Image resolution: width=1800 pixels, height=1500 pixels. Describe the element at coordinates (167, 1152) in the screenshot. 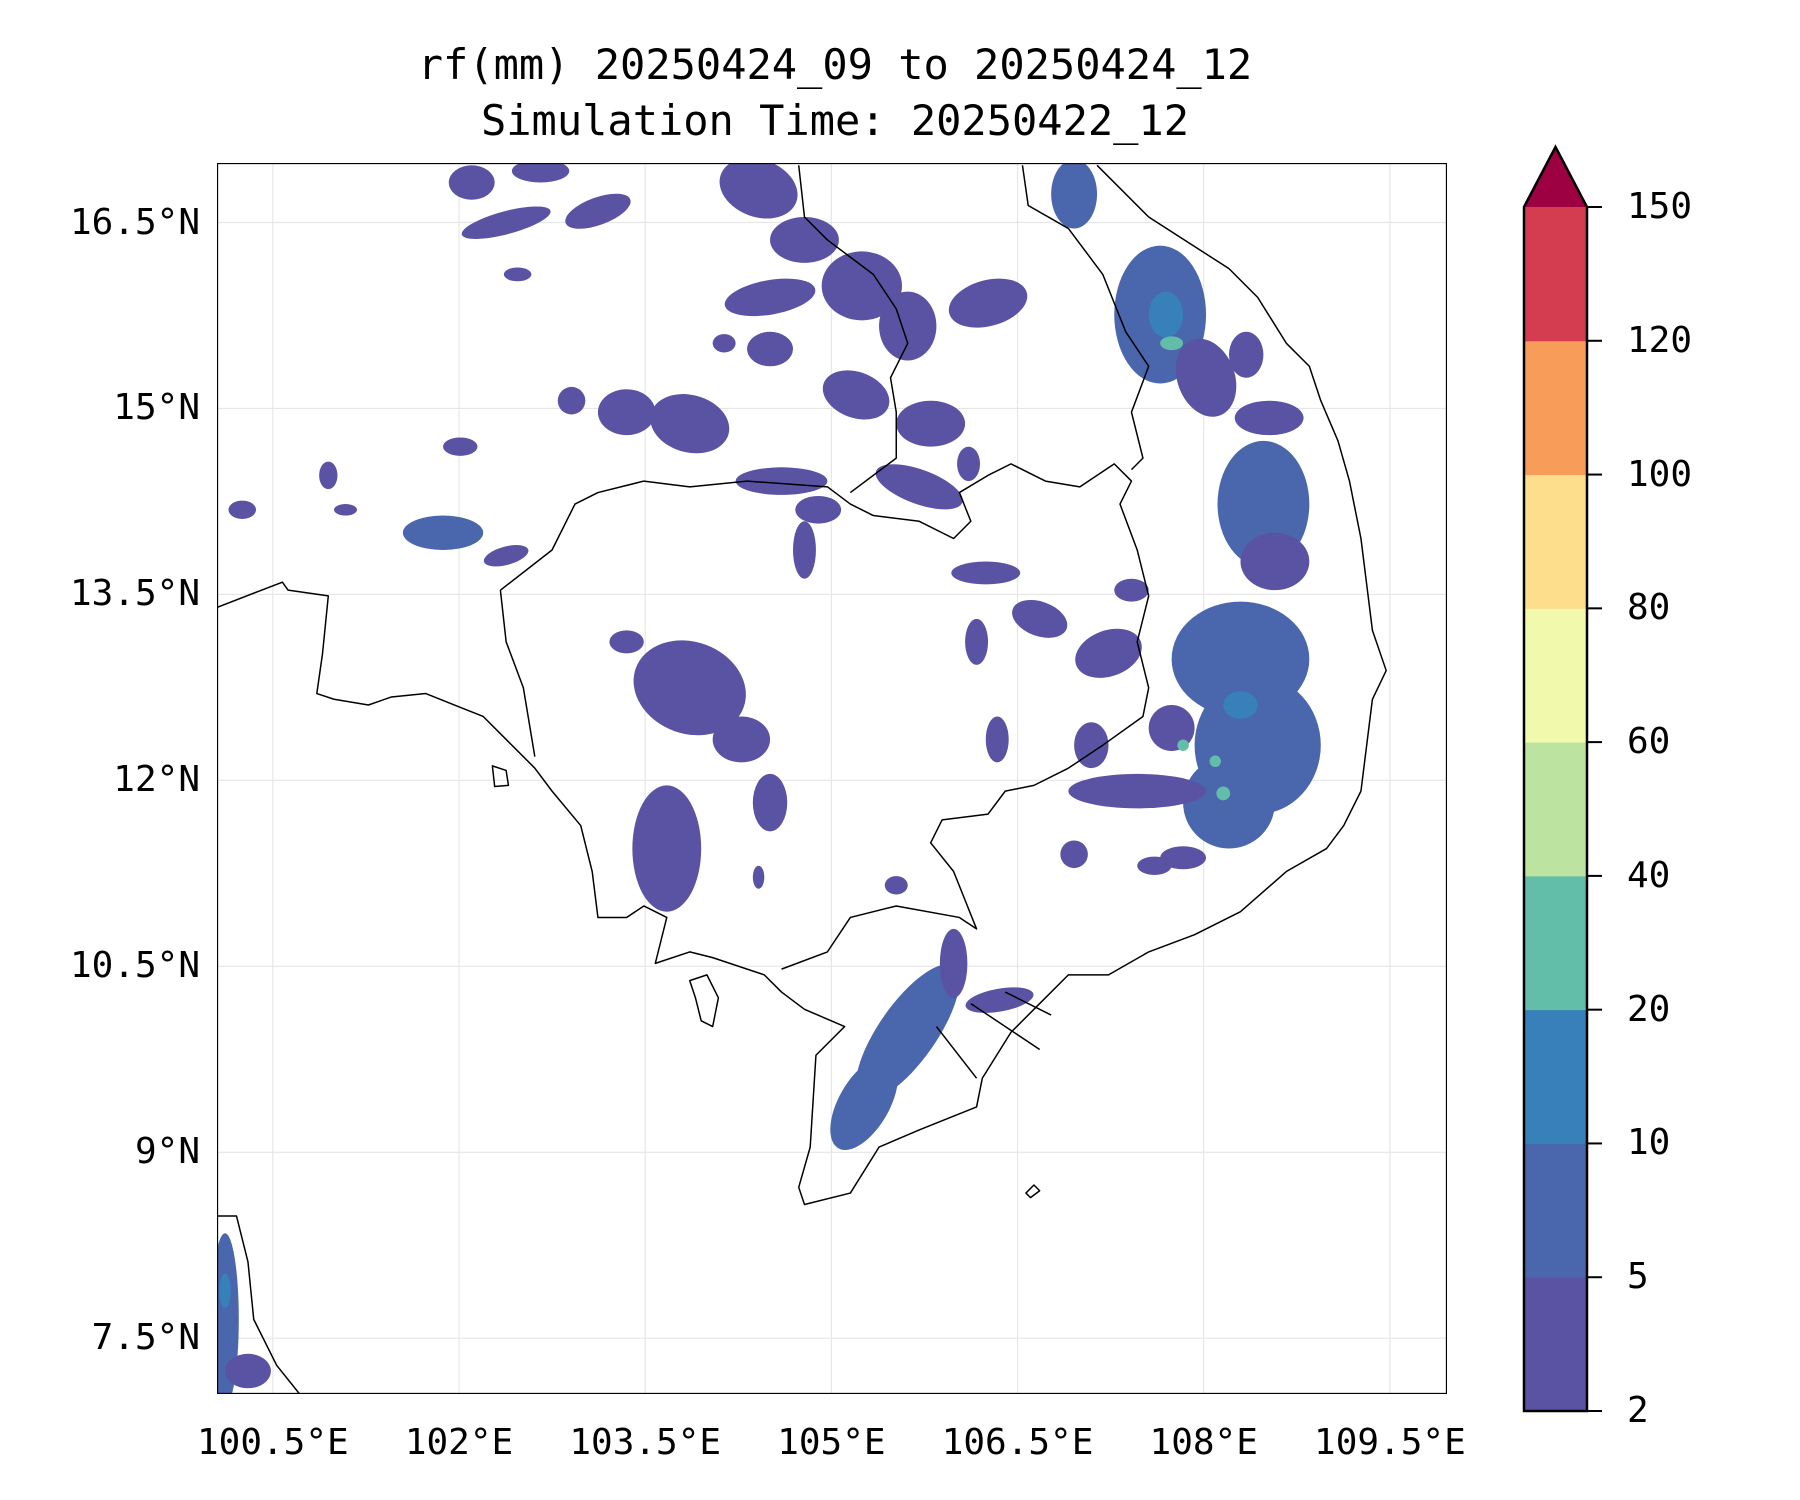

I see `y-tick-label: 9°N` at that location.